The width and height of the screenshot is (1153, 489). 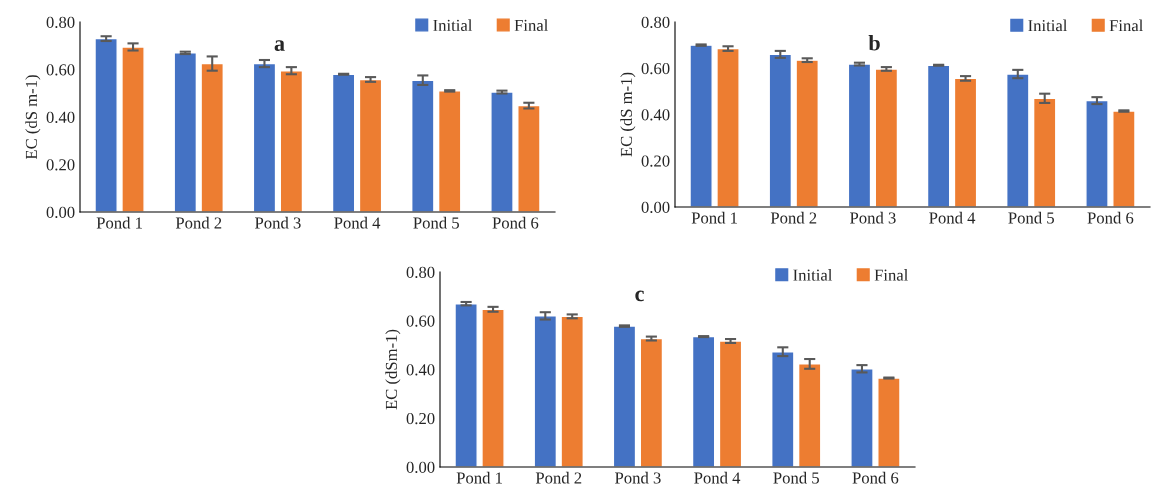 I want to click on text: c, so click(x=639, y=296).